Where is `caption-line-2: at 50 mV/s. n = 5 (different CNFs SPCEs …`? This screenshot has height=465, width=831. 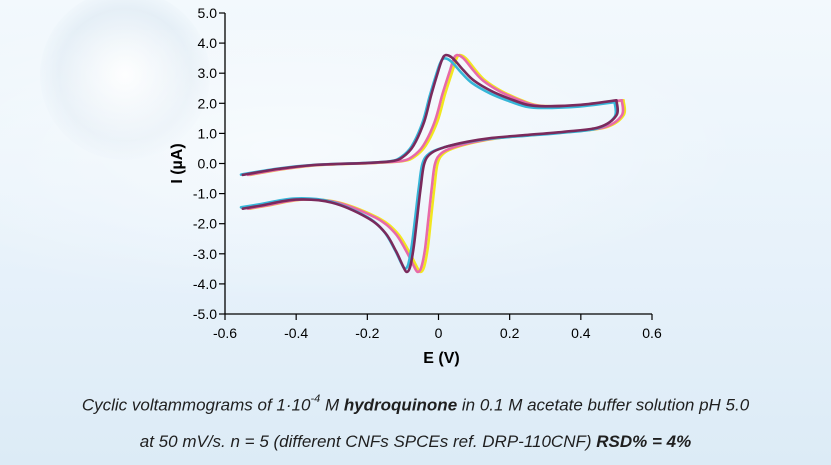 caption-line-2: at 50 mV/s. n = 5 (different CNFs SPCEs … is located at coordinates (415, 442).